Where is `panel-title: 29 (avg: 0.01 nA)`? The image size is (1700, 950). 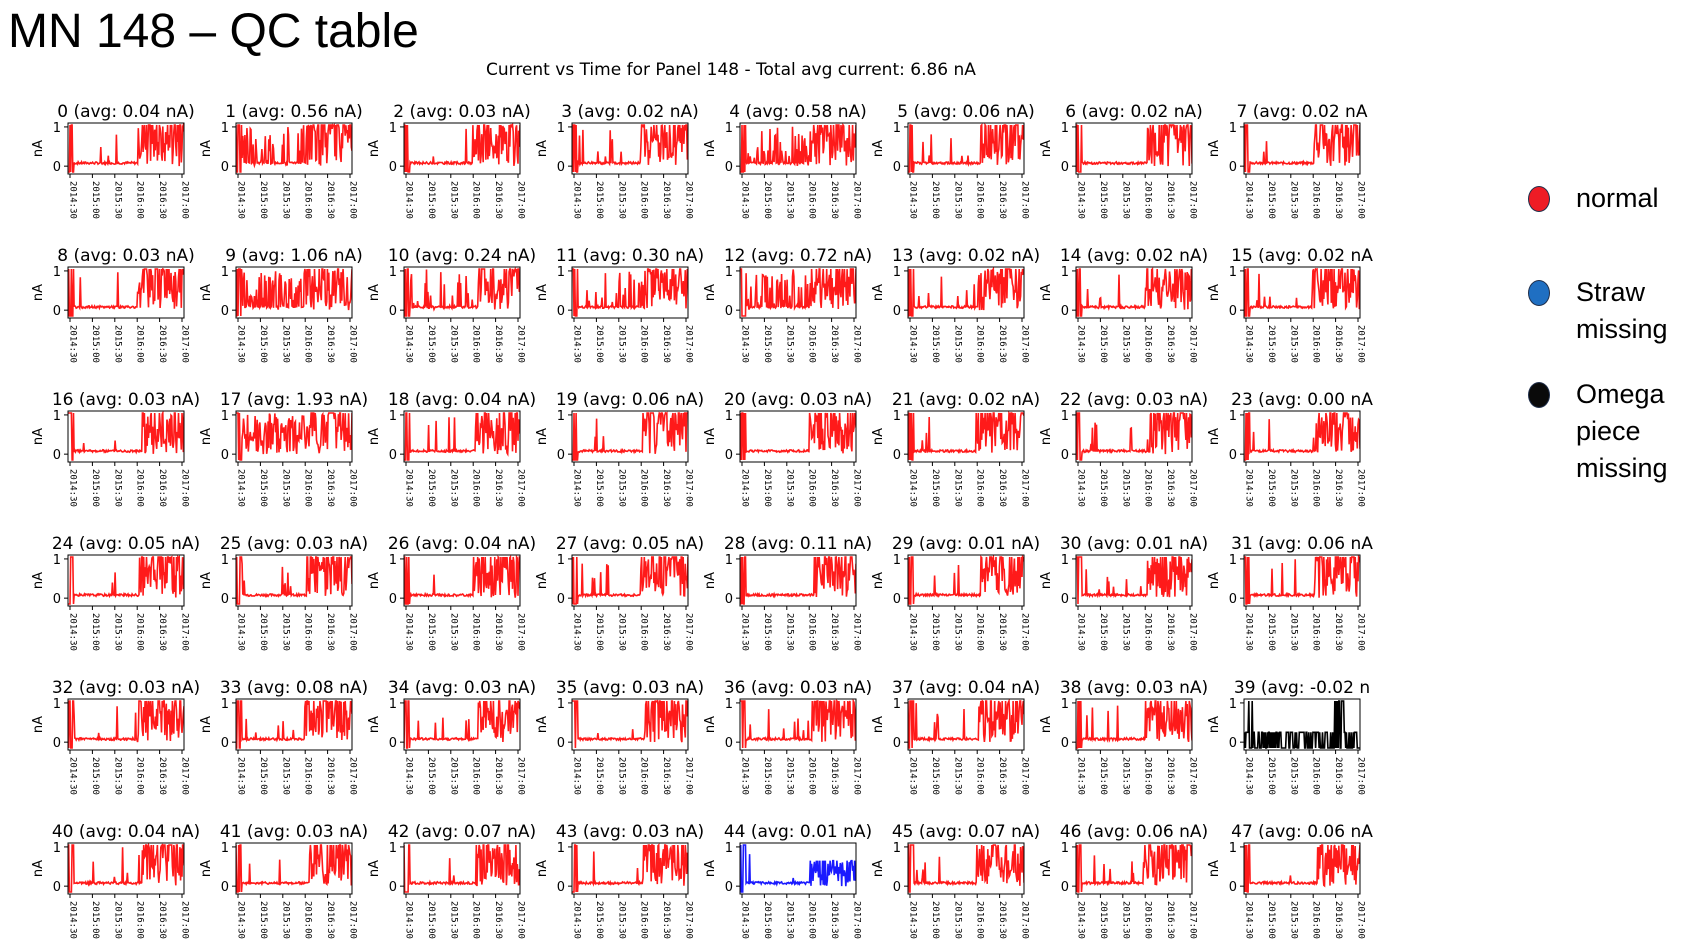
panel-title: 29 (avg: 0.01 nA) is located at coordinates (966, 544).